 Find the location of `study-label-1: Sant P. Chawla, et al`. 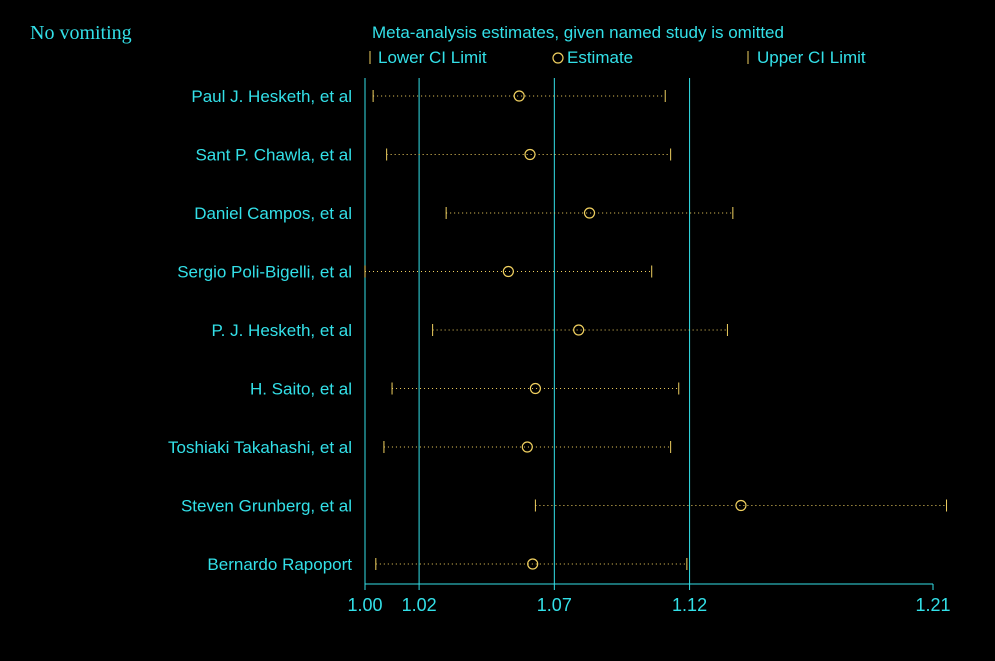

study-label-1: Sant P. Chawla, et al is located at coordinates (273, 155).